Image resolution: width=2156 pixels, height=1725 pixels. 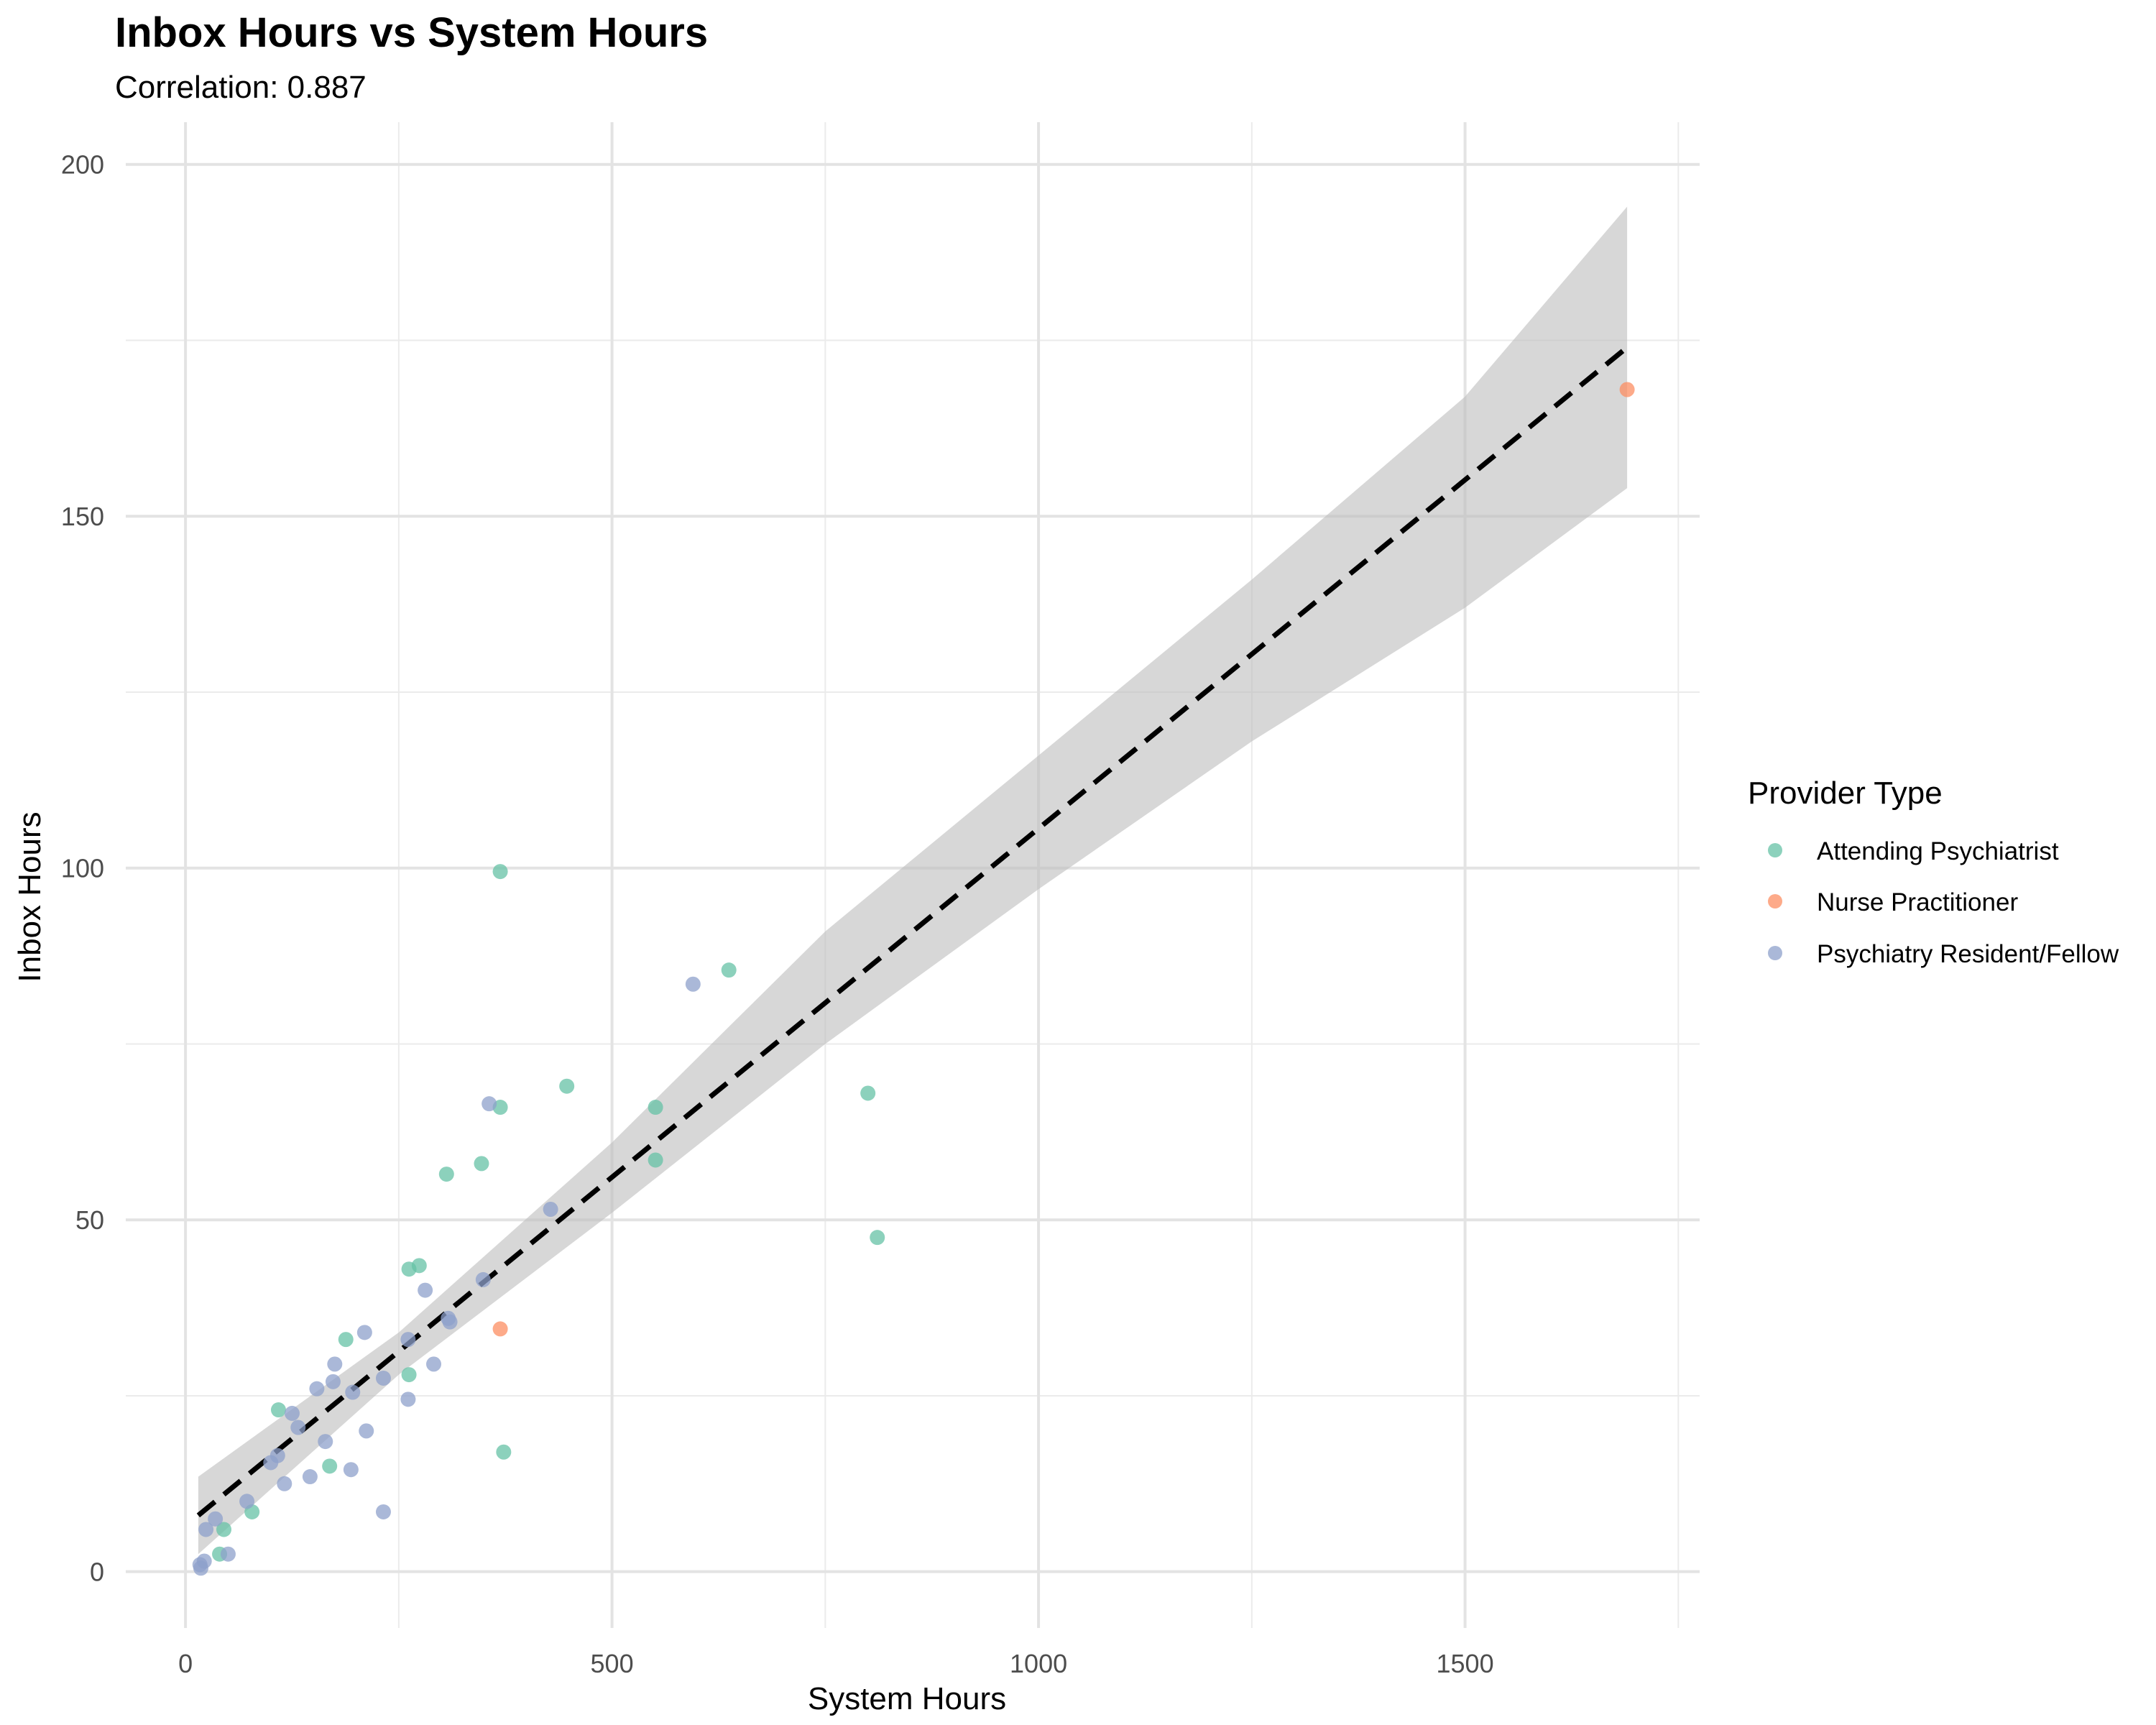 What do you see at coordinates (82, 516) in the screenshot?
I see `y-tick-label: 150` at bounding box center [82, 516].